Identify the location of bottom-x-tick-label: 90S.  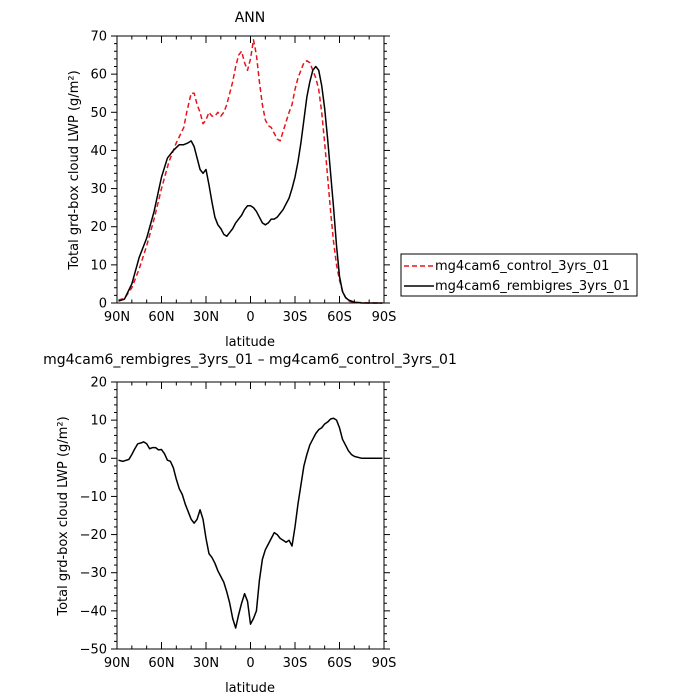
(384, 663).